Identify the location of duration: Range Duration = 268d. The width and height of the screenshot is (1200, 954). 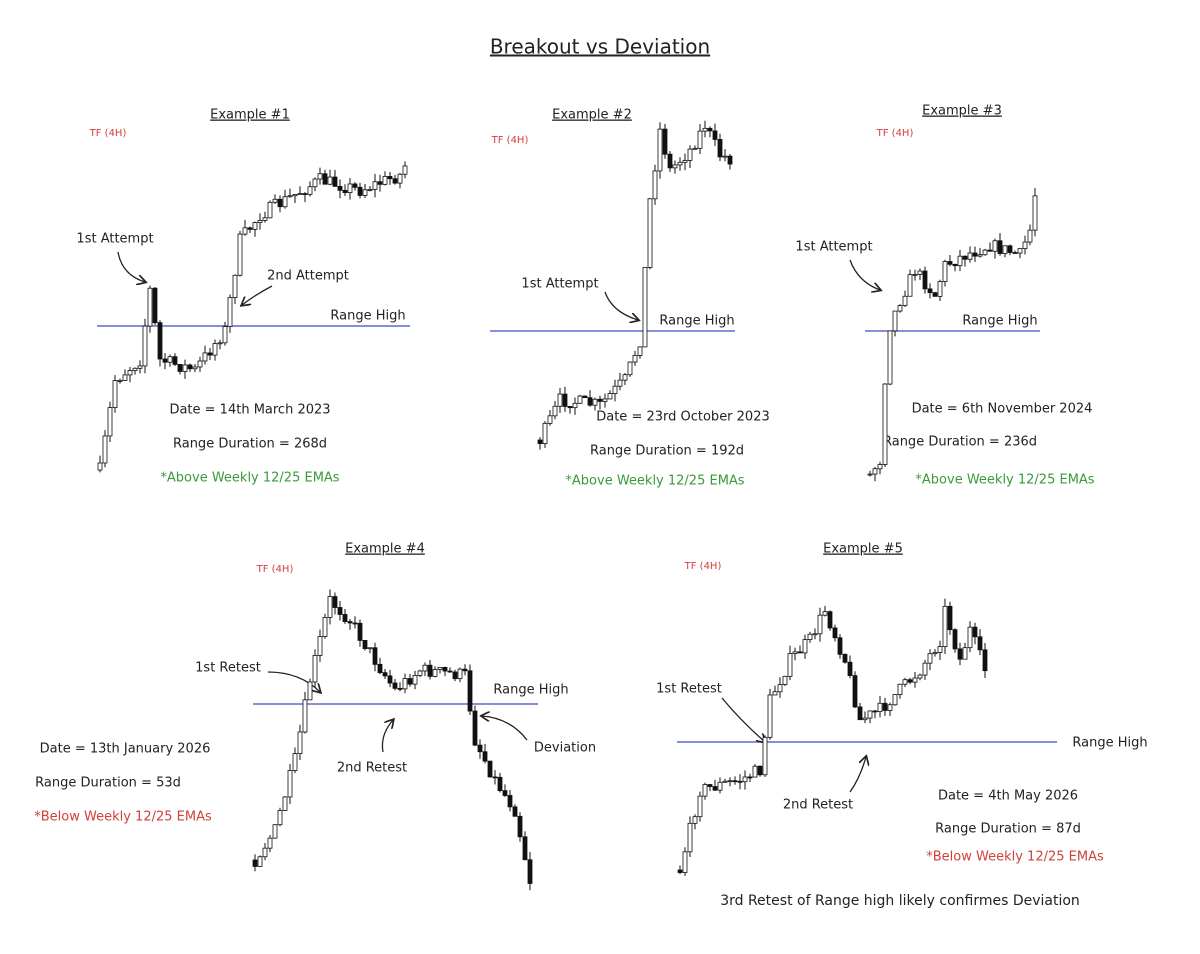
(250, 444).